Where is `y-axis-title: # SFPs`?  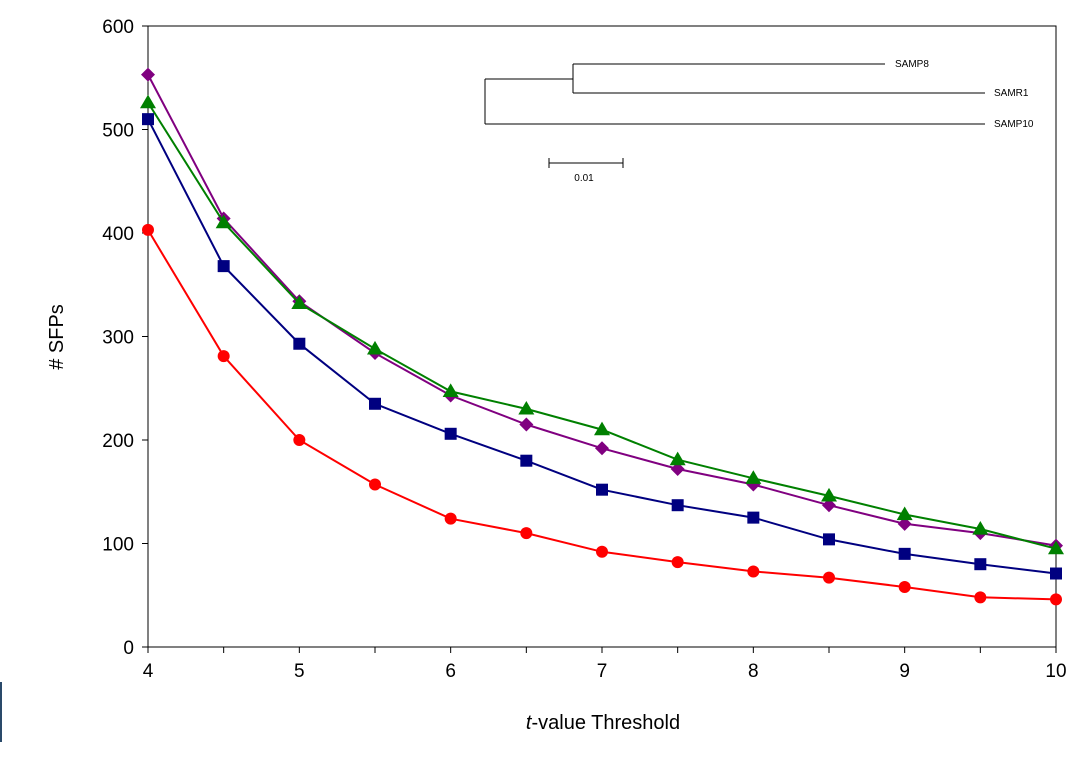
y-axis-title: # SFPs is located at coordinates (57, 337).